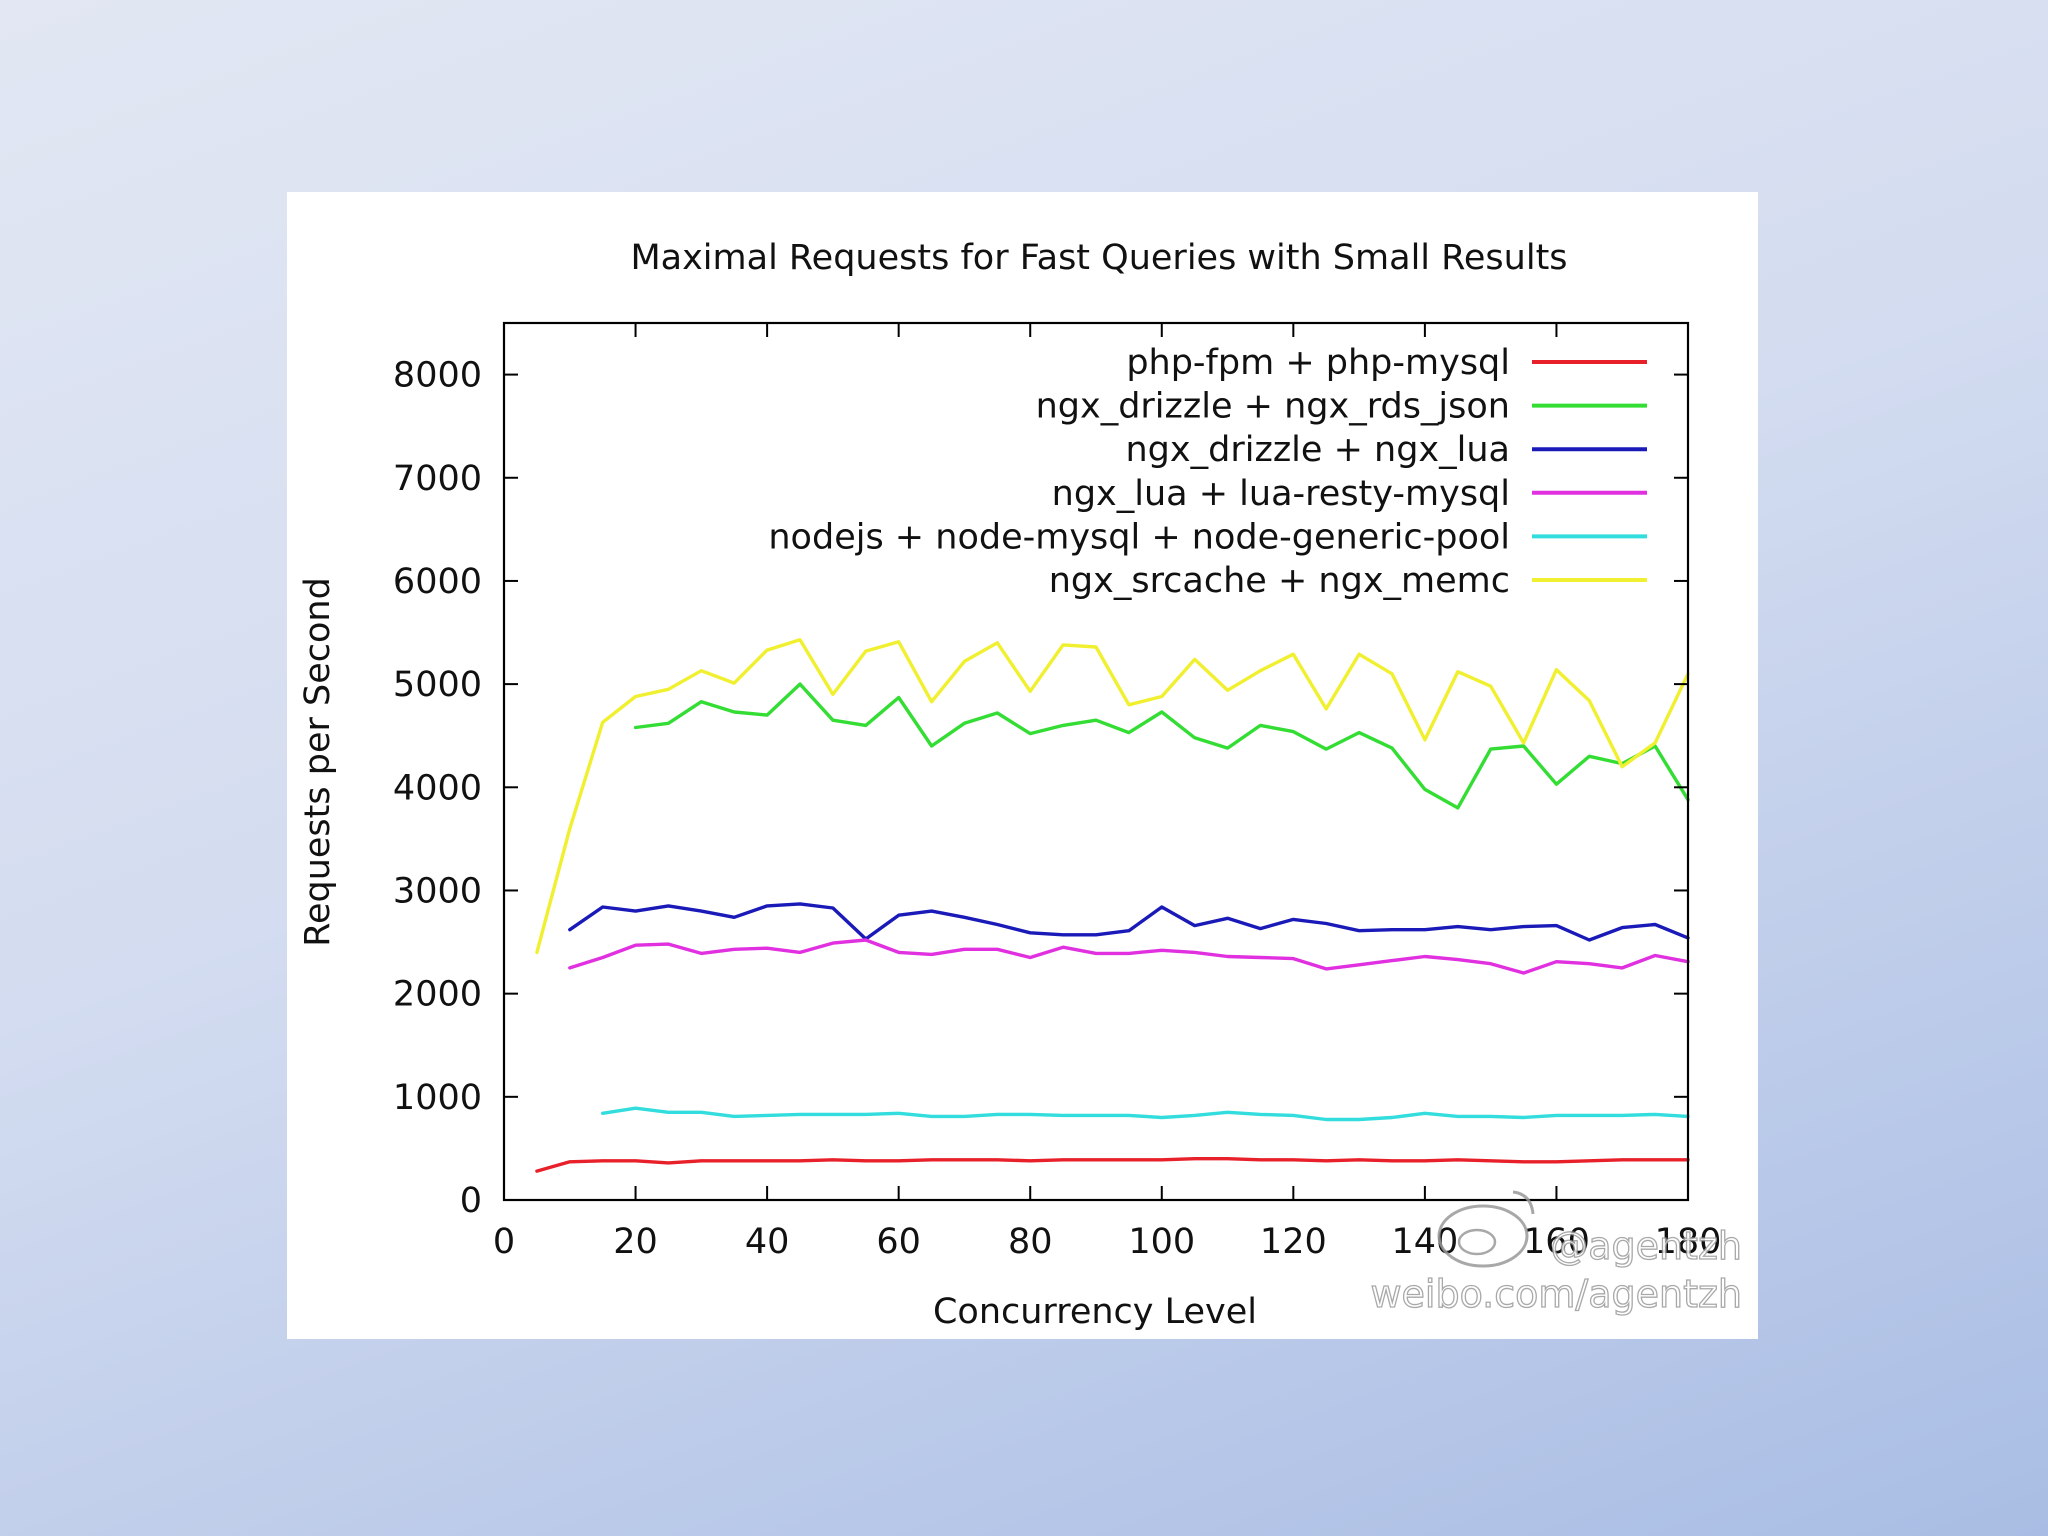  What do you see at coordinates (1161, 1242) in the screenshot?
I see `x-tick-label: 100` at bounding box center [1161, 1242].